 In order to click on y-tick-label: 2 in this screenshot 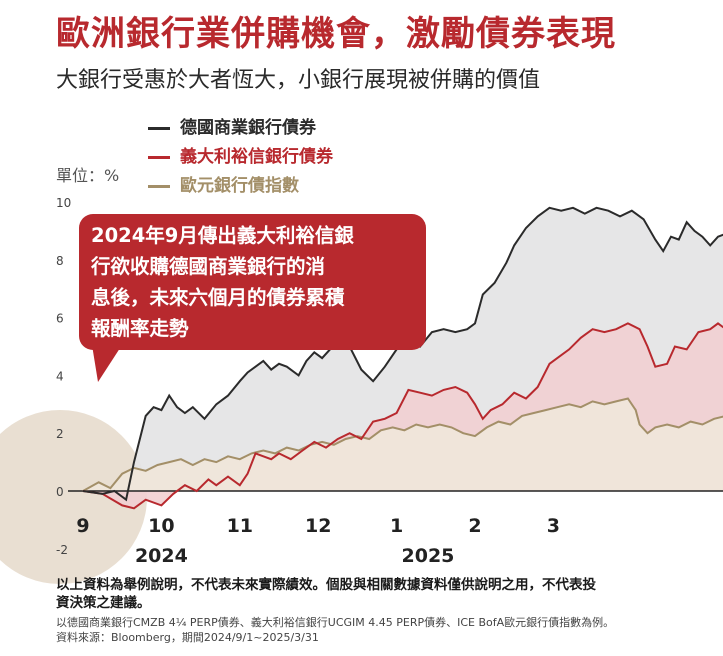, I will do `click(60, 434)`.